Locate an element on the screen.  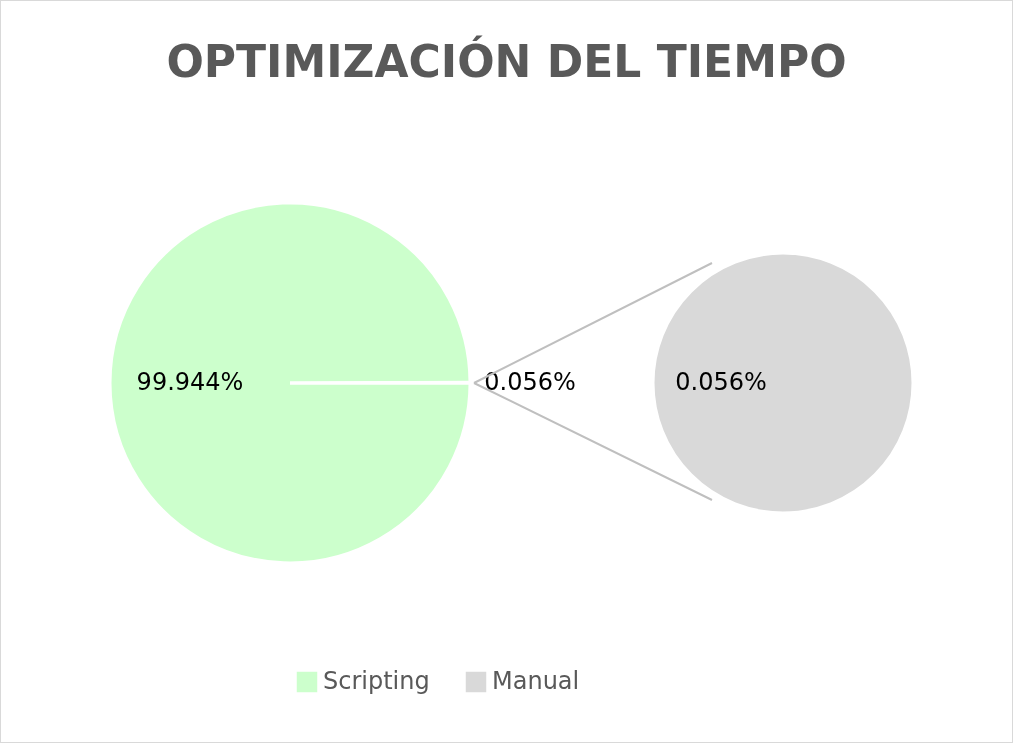
chart-title: OPTIMIZACIÓN DEL TIEMPO is located at coordinates (506, 61).